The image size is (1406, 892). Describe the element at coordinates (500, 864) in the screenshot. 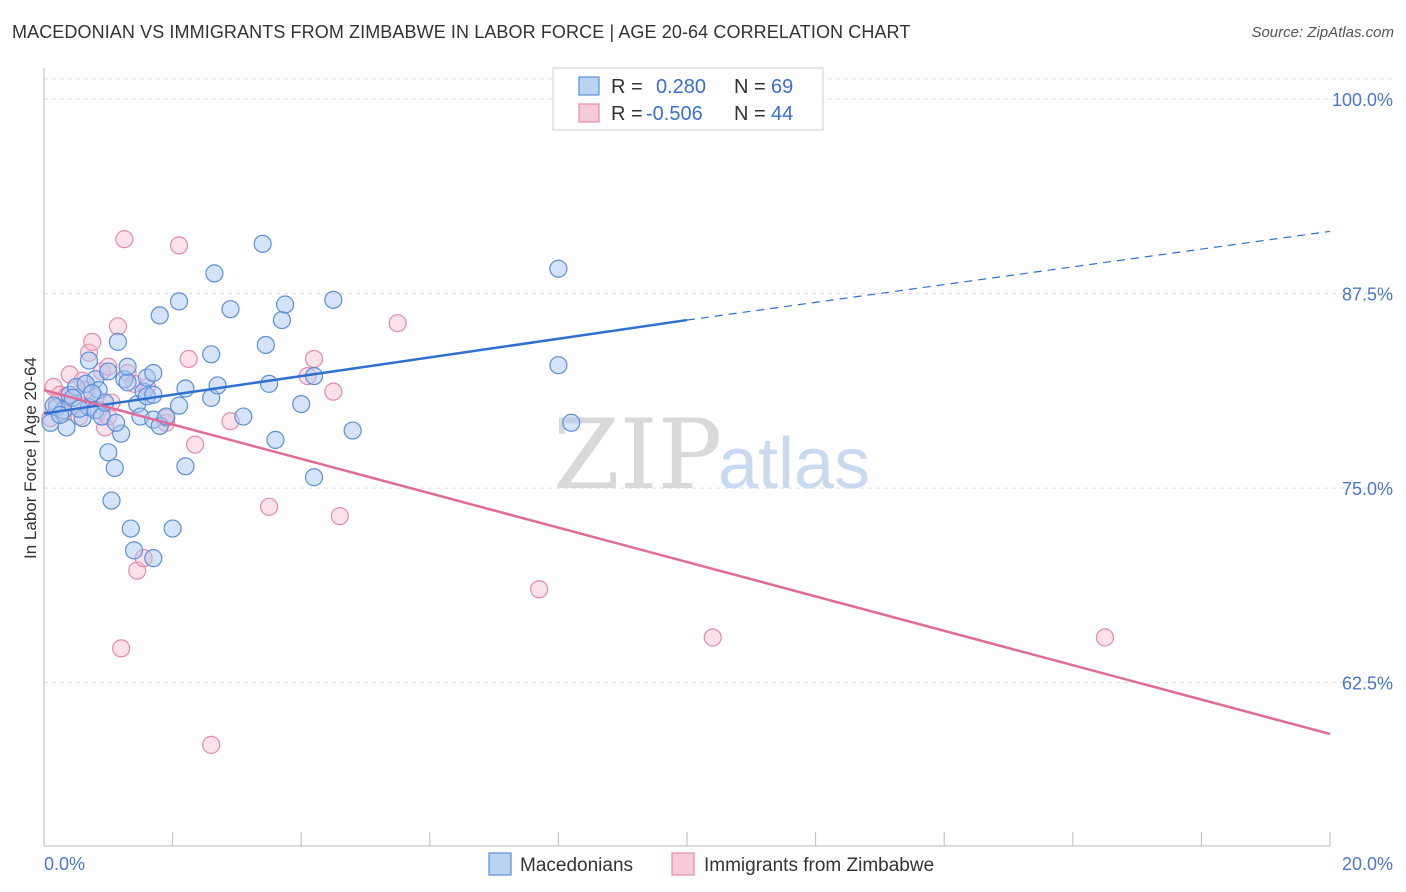

I see `bottom-legend-swatch-macedonians` at that location.